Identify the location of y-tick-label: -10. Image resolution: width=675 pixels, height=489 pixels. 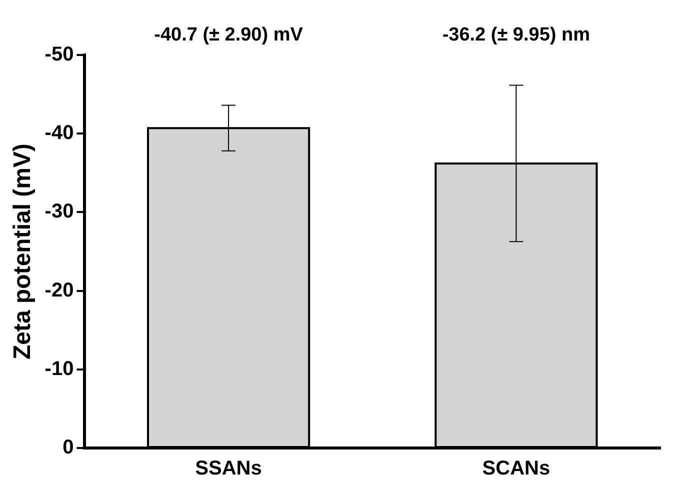
(59, 369).